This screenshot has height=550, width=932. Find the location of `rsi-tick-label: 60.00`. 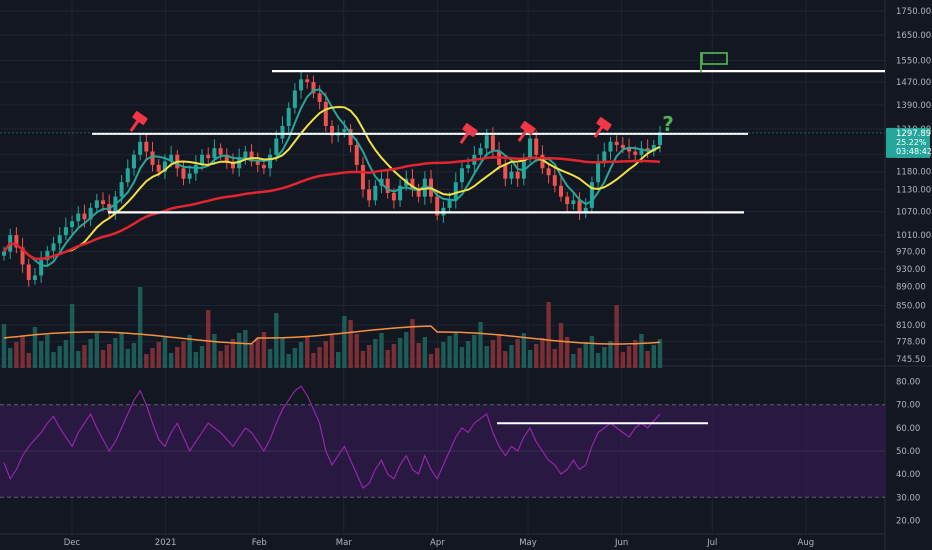

rsi-tick-label: 60.00 is located at coordinates (908, 429).